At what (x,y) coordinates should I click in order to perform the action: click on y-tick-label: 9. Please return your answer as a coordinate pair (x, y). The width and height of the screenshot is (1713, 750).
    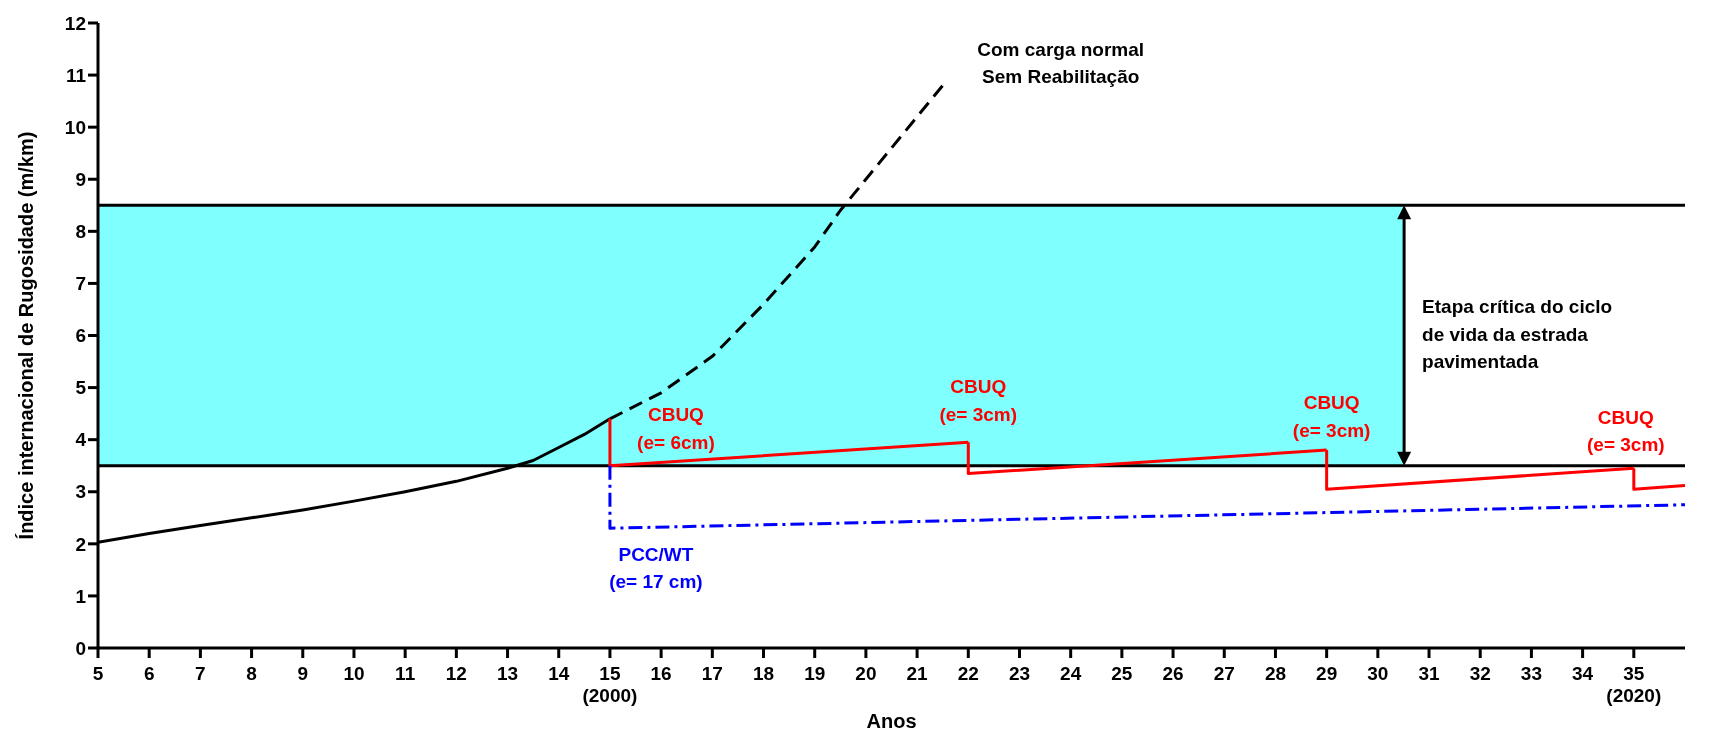
    Looking at the image, I should click on (80, 179).